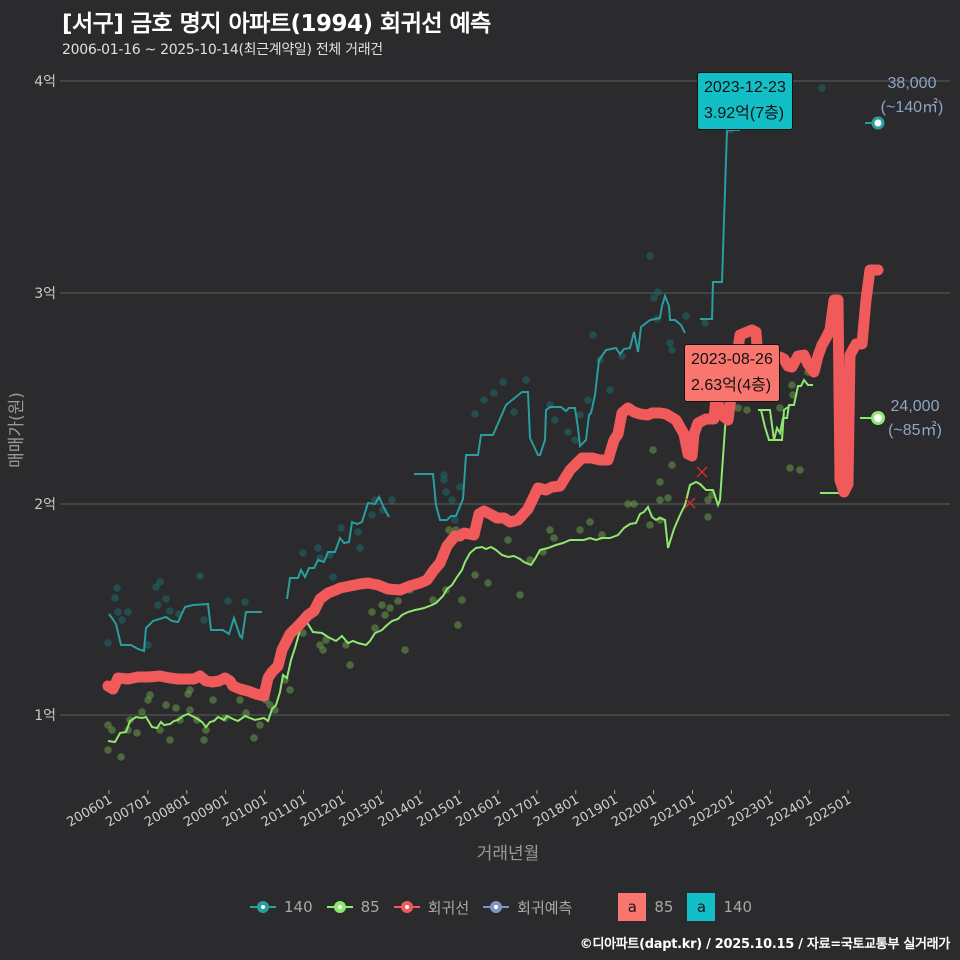 This screenshot has height=960, width=960. I want to click on legend-box-140: a 140, so click(719, 907).